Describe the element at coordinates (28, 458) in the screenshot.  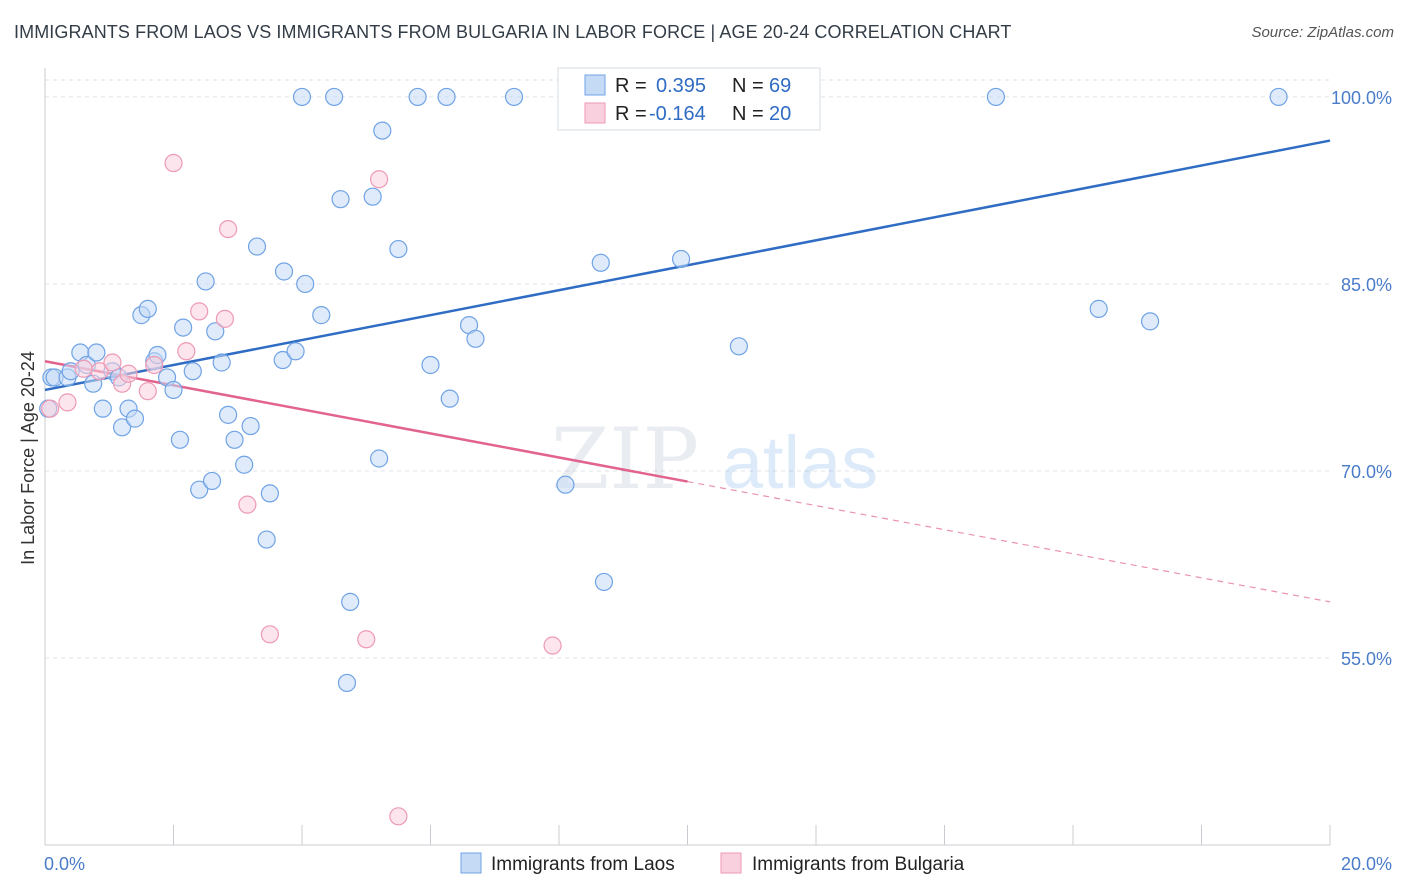
I see `y-axis-label: In Labor Force | Age 20-24` at that location.